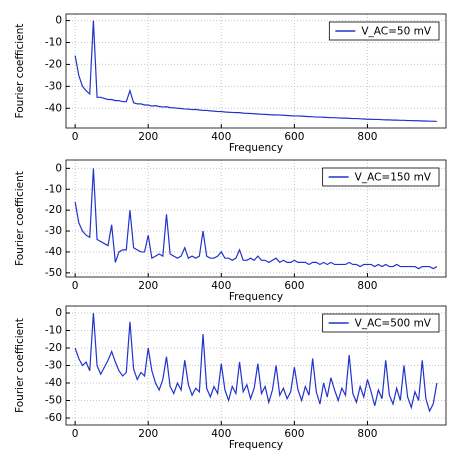  What do you see at coordinates (393, 324) in the screenshot?
I see `legend-label: V_AC=500 mV` at bounding box center [393, 324].